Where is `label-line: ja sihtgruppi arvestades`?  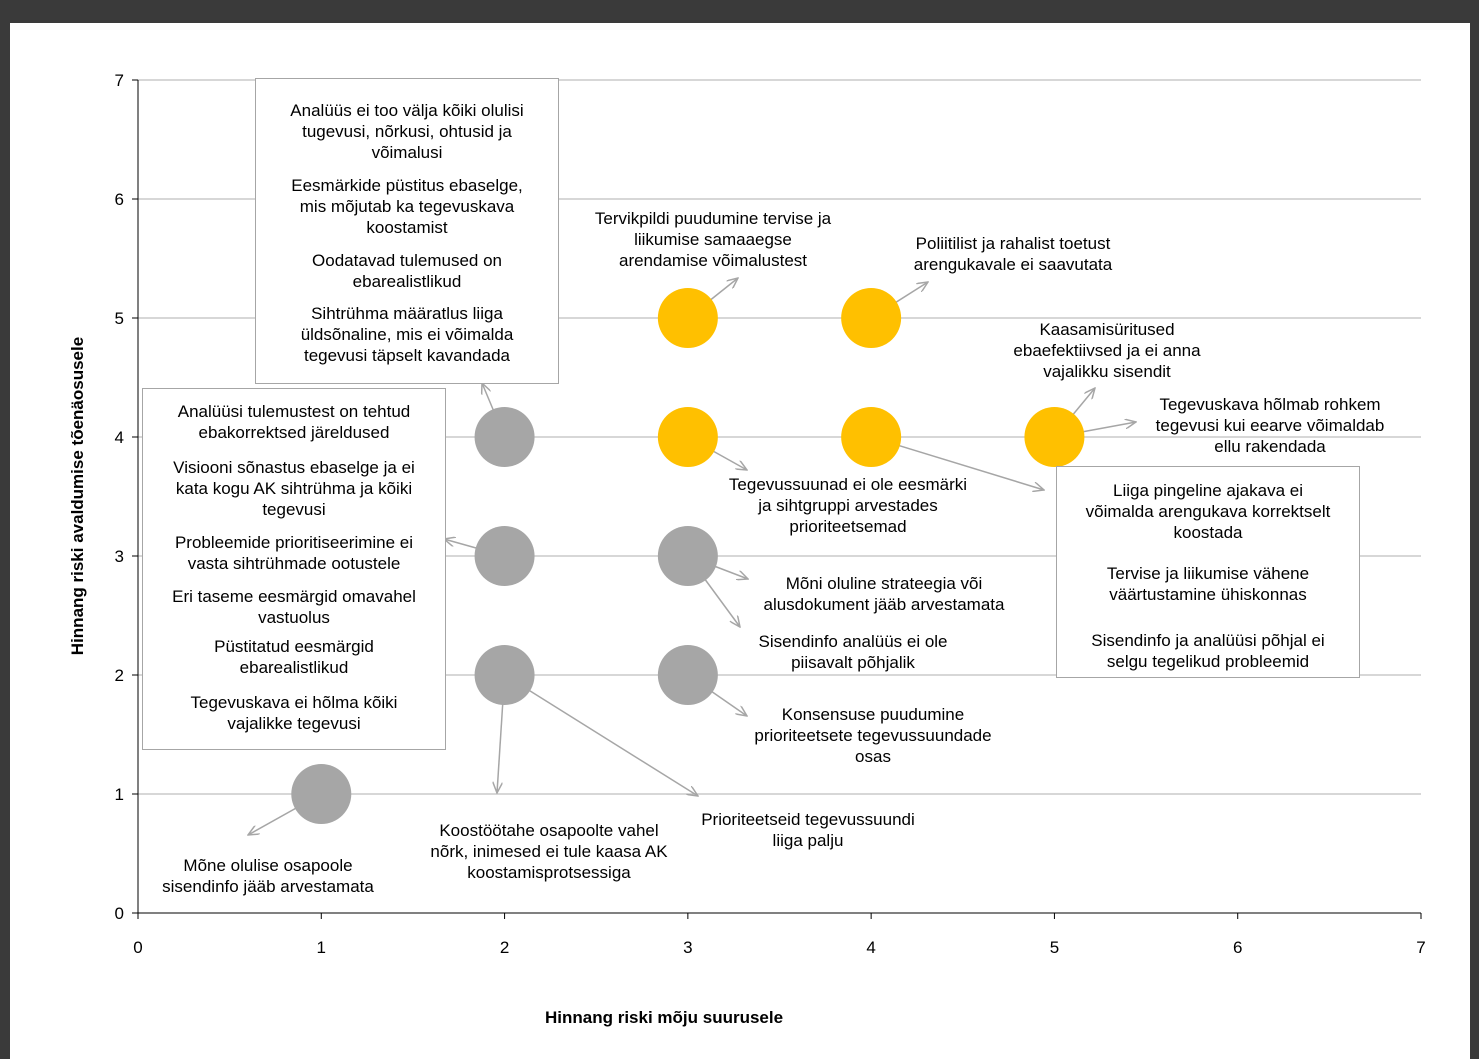
label-line: ja sihtgruppi arvestades is located at coordinates (848, 505).